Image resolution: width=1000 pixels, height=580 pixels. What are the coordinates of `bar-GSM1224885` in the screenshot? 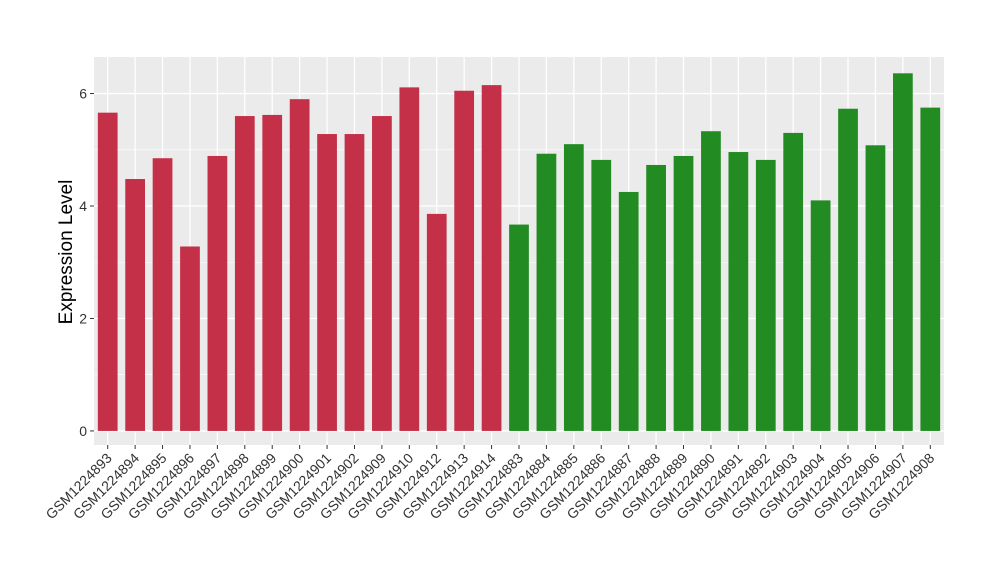 It's located at (573, 287).